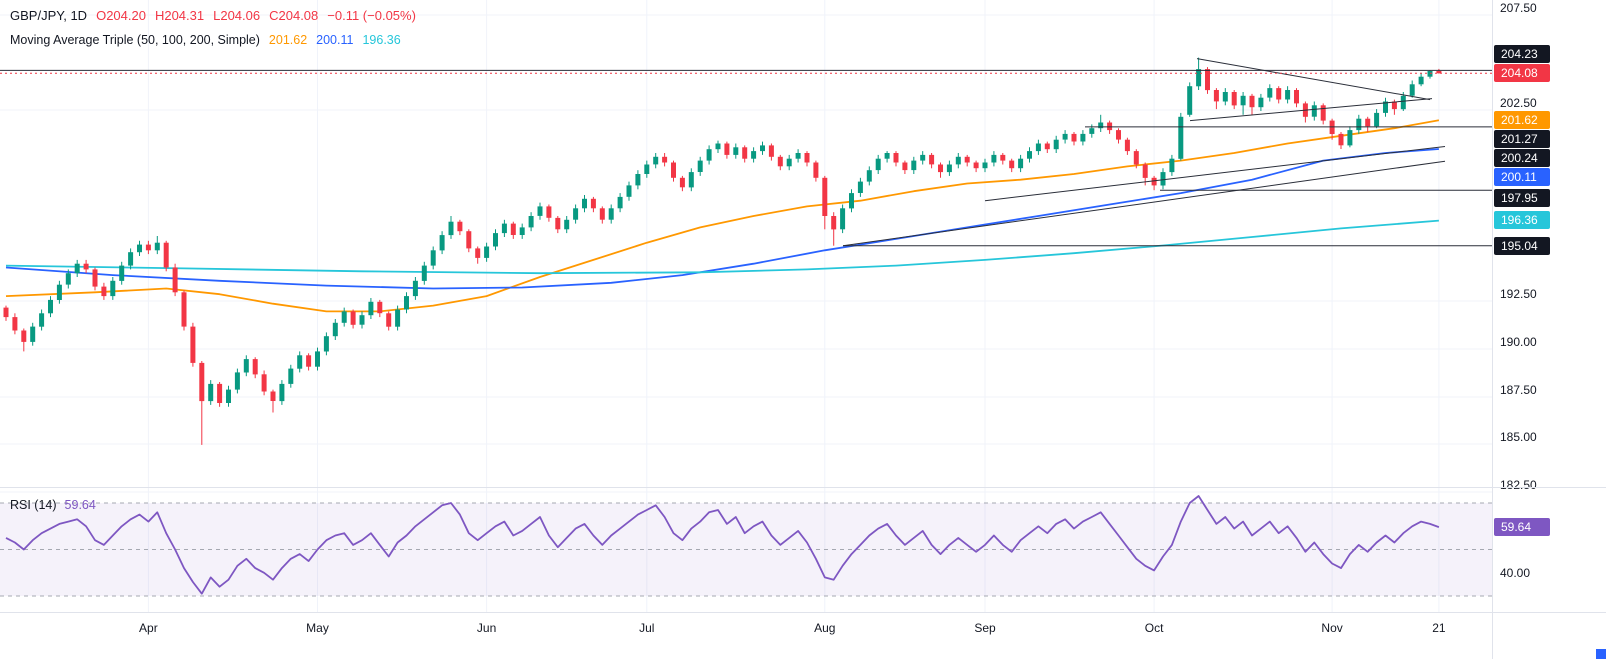  I want to click on price-badge: 204.23, so click(1522, 54).